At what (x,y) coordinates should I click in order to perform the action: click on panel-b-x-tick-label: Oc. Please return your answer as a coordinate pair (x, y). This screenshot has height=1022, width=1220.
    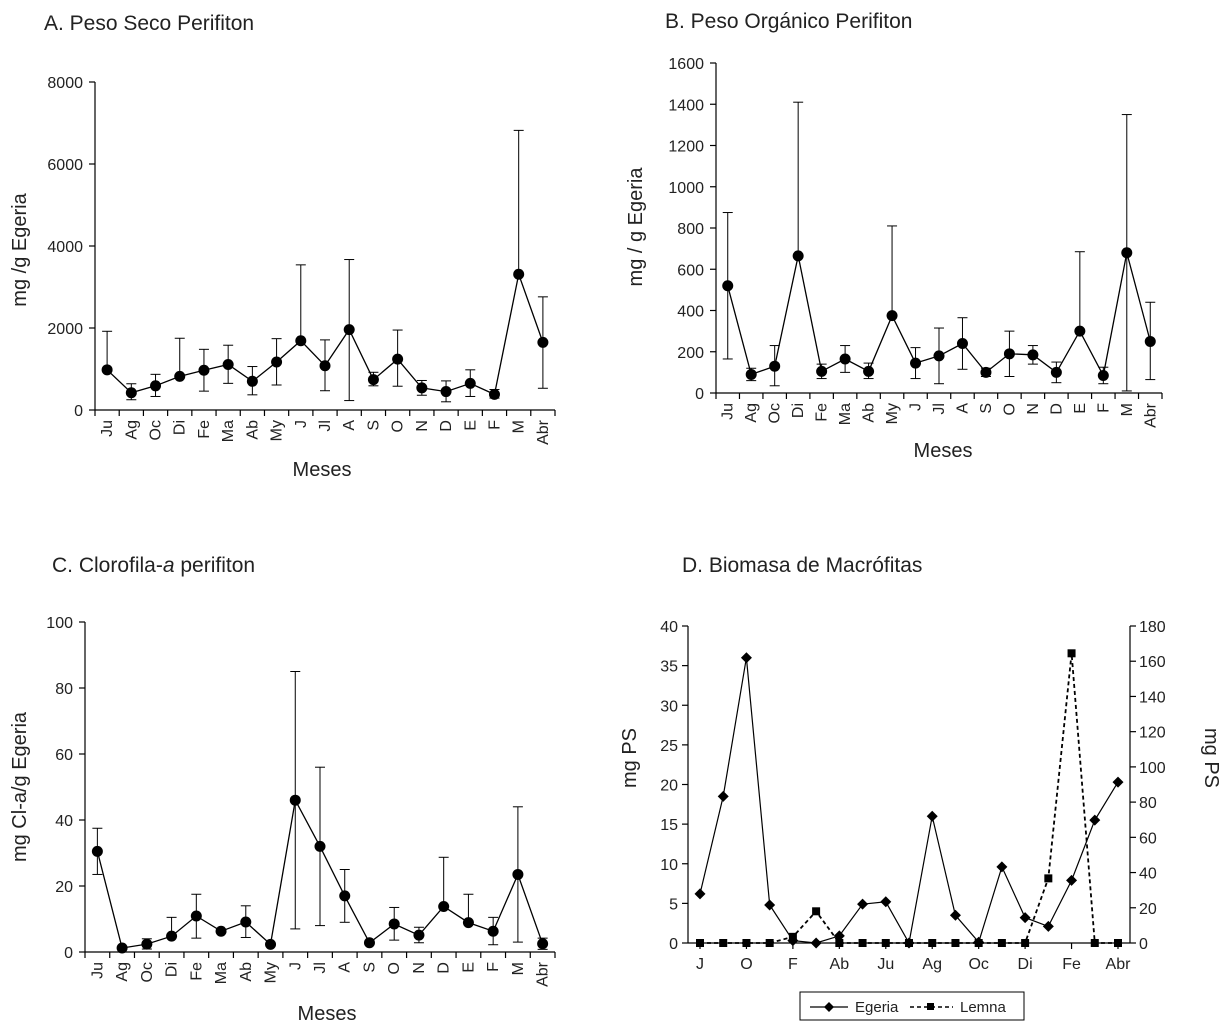
    Looking at the image, I should click on (775, 413).